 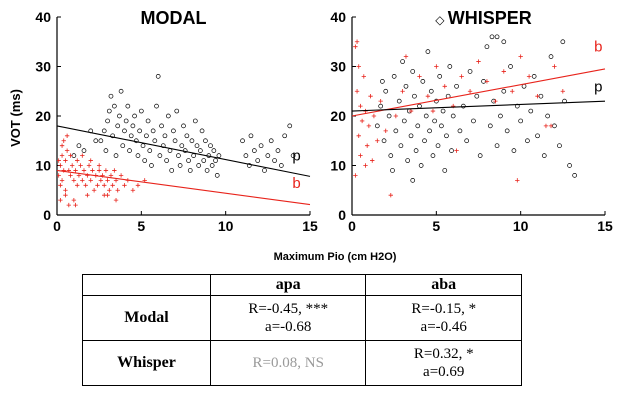 What do you see at coordinates (444, 372) in the screenshot?
I see `cell-whisper-aba-a: a=0.69` at bounding box center [444, 372].